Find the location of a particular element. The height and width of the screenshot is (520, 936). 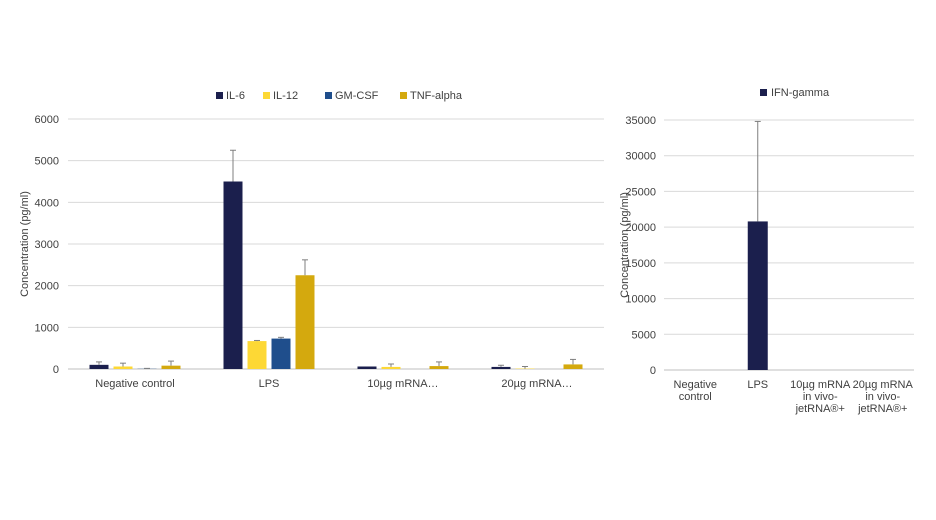

y-tick-label: 6000 is located at coordinates (47, 120).